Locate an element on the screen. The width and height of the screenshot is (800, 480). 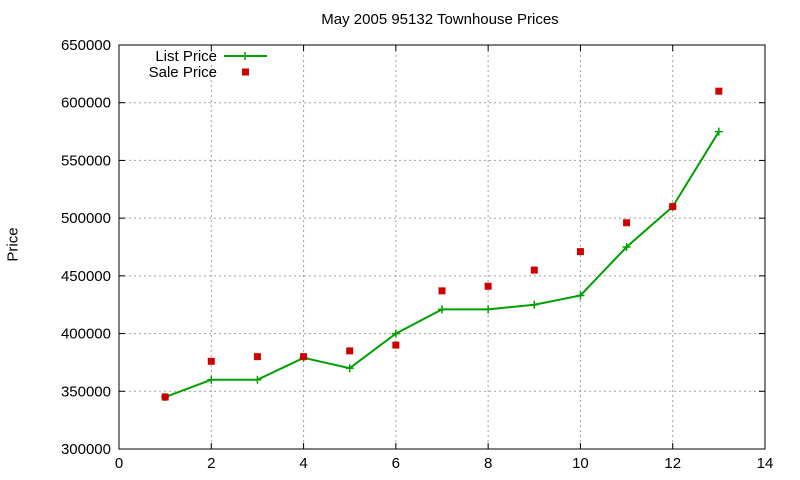
x-tick-label: 4 is located at coordinates (303, 463).